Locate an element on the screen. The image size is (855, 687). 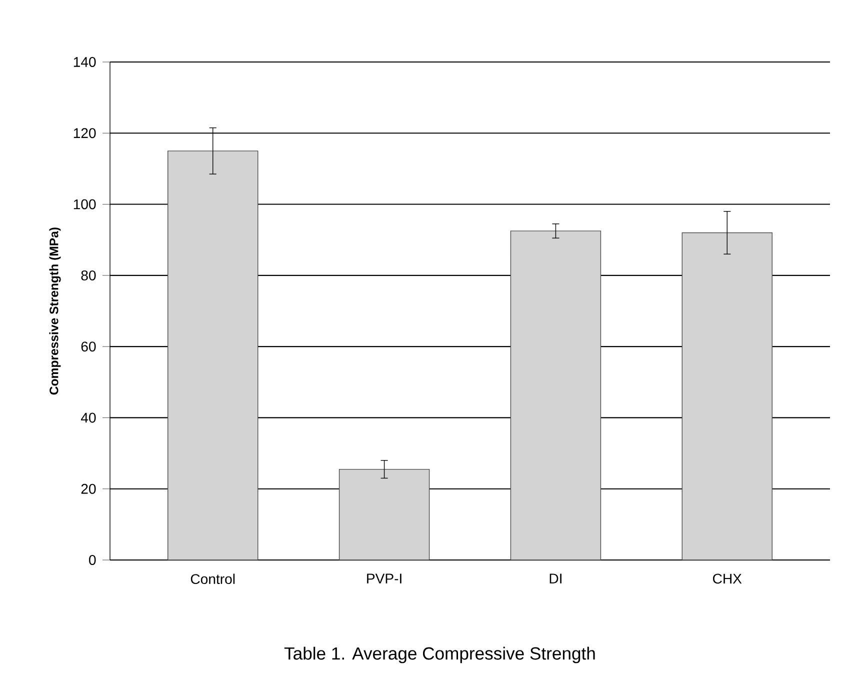
caption: Table 1. Average Compressive Strength is located at coordinates (439, 655).